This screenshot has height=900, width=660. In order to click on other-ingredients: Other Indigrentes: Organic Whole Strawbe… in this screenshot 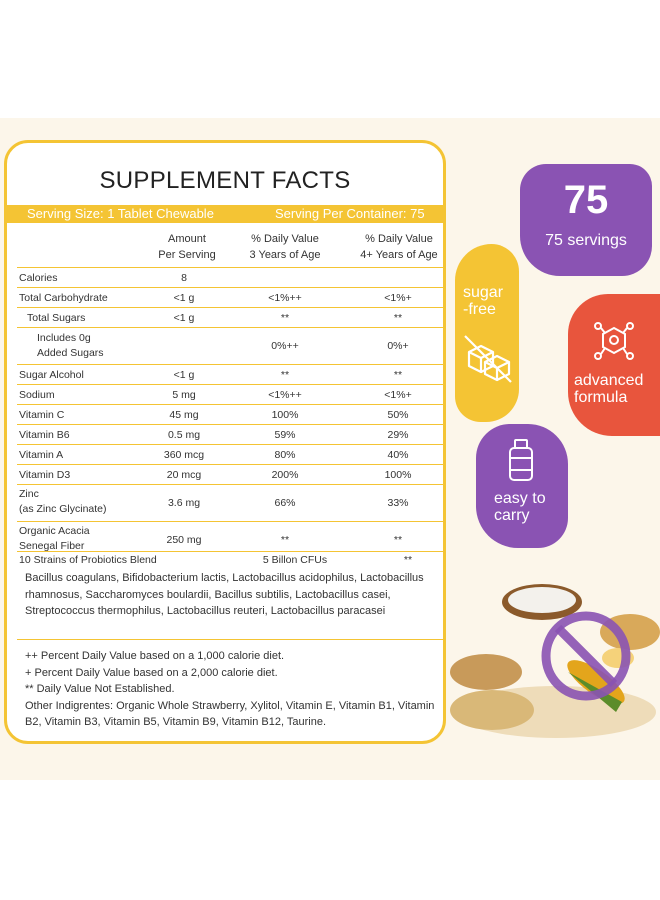, I will do `click(230, 714)`.